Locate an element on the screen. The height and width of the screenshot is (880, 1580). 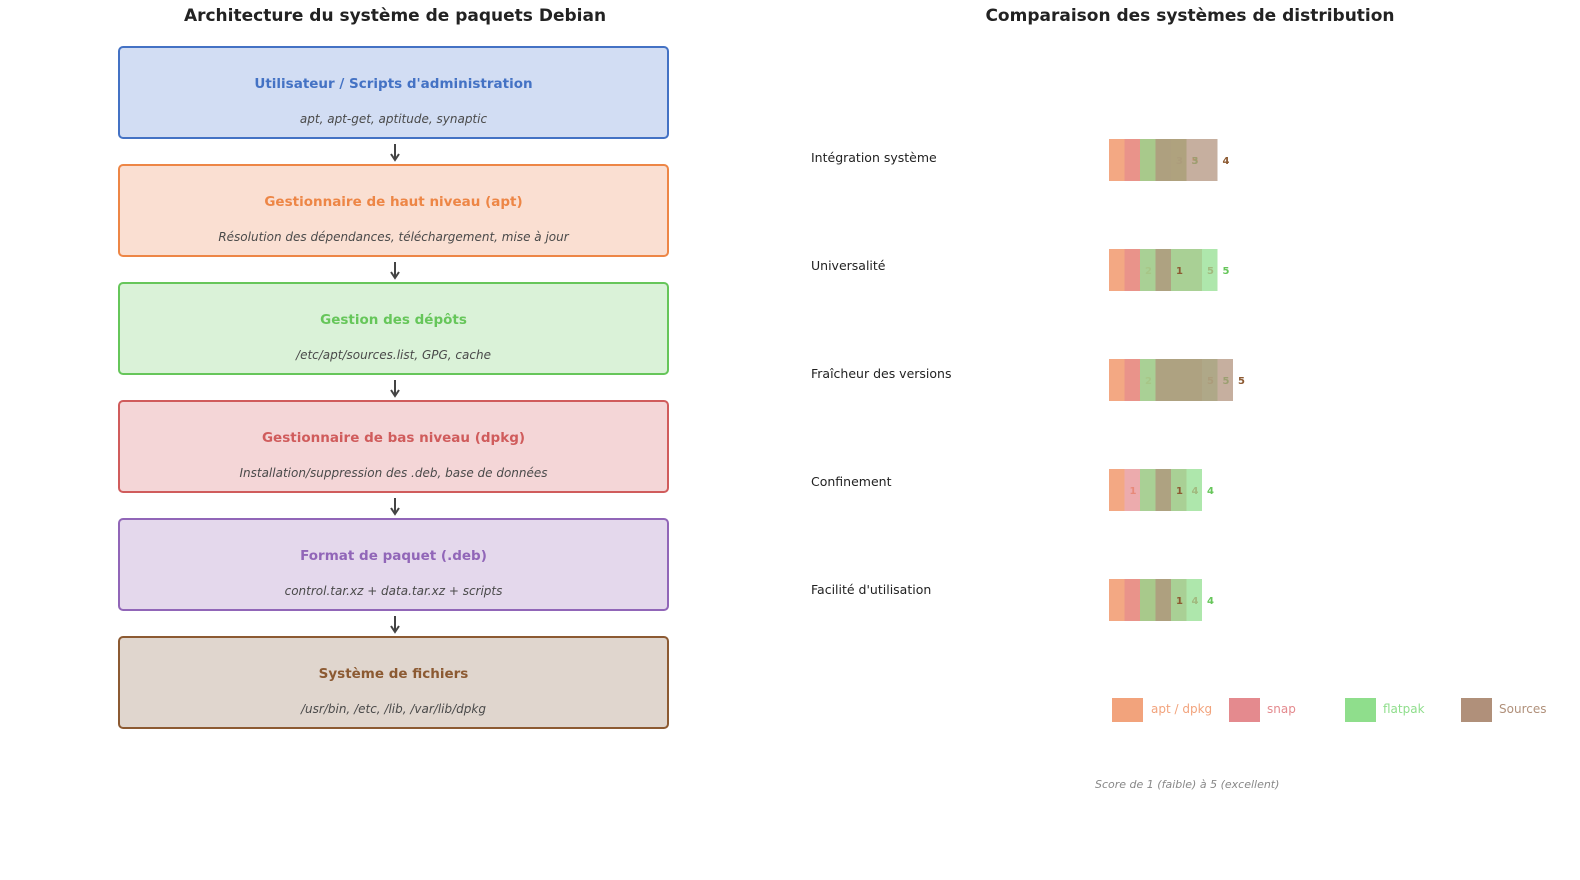
legend-swatch-sources is located at coordinates (1476, 710).